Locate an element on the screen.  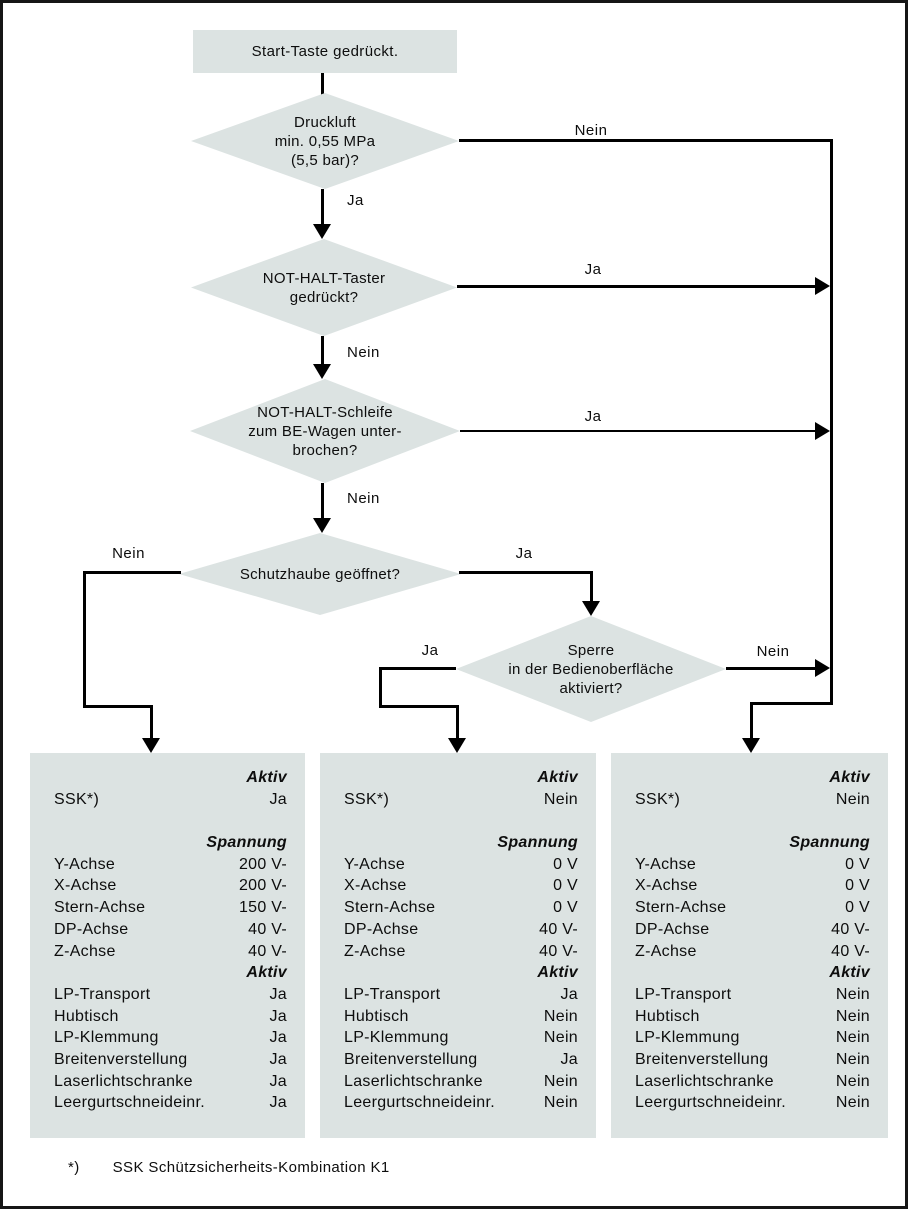
table-row: X-Achse 0 V is located at coordinates (461, 886).